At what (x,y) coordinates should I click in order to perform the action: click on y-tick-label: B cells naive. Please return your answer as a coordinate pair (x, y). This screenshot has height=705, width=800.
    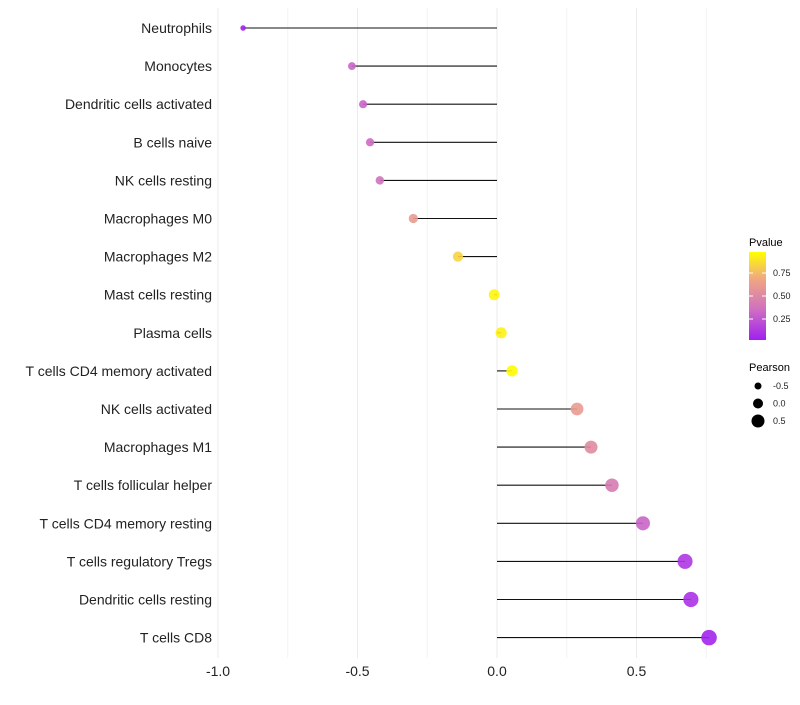
    Looking at the image, I should click on (172, 142).